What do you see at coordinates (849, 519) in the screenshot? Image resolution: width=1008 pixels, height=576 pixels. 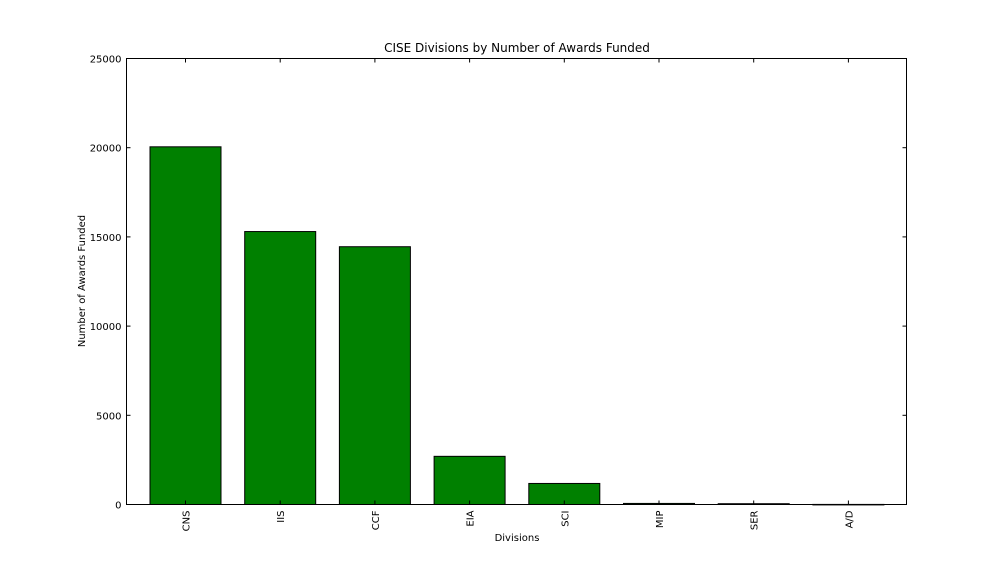 I see `x-tick-label-ad: A/D` at bounding box center [849, 519].